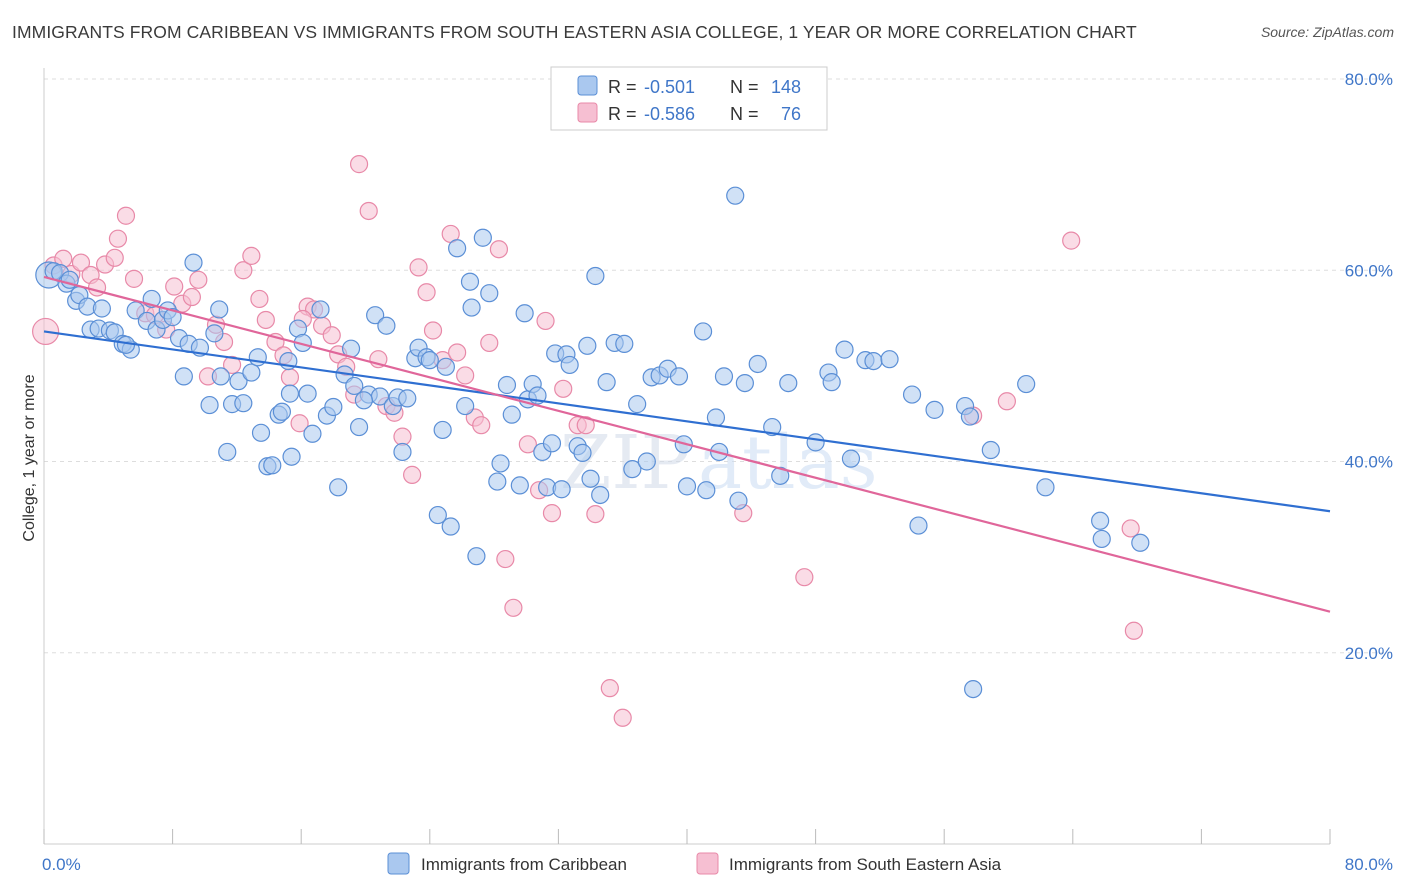 Image resolution: width=1406 pixels, height=892 pixels. Describe the element at coordinates (398, 863) in the screenshot. I see `series-legend-swatch-caribbean` at that location.